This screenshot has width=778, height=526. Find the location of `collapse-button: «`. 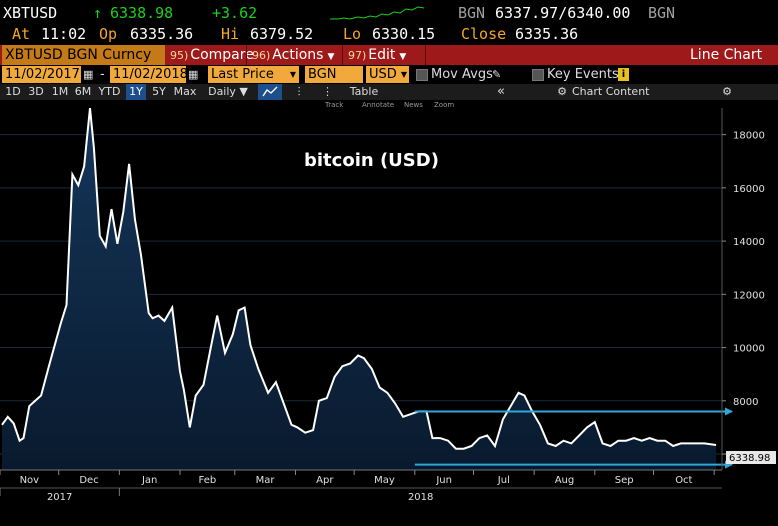

collapse-button: « is located at coordinates (501, 91).